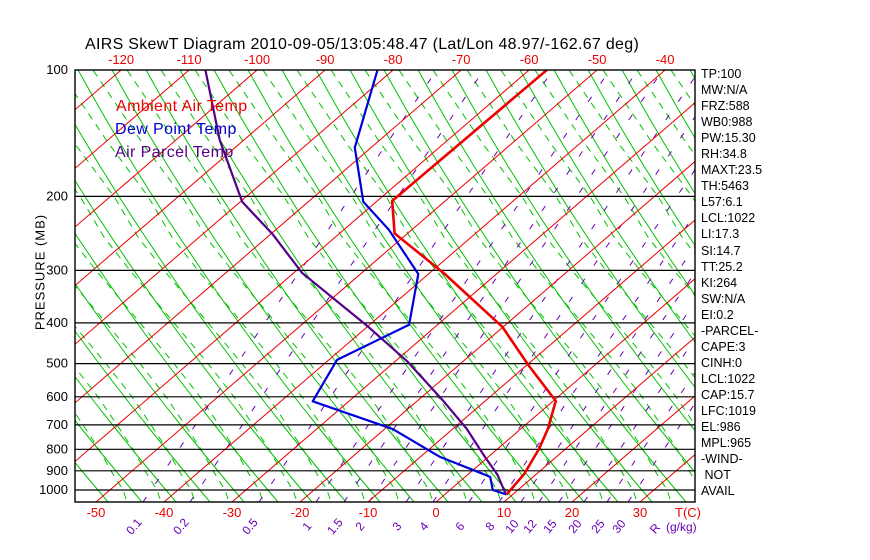  I want to click on tick-label: -120, so click(121, 59).